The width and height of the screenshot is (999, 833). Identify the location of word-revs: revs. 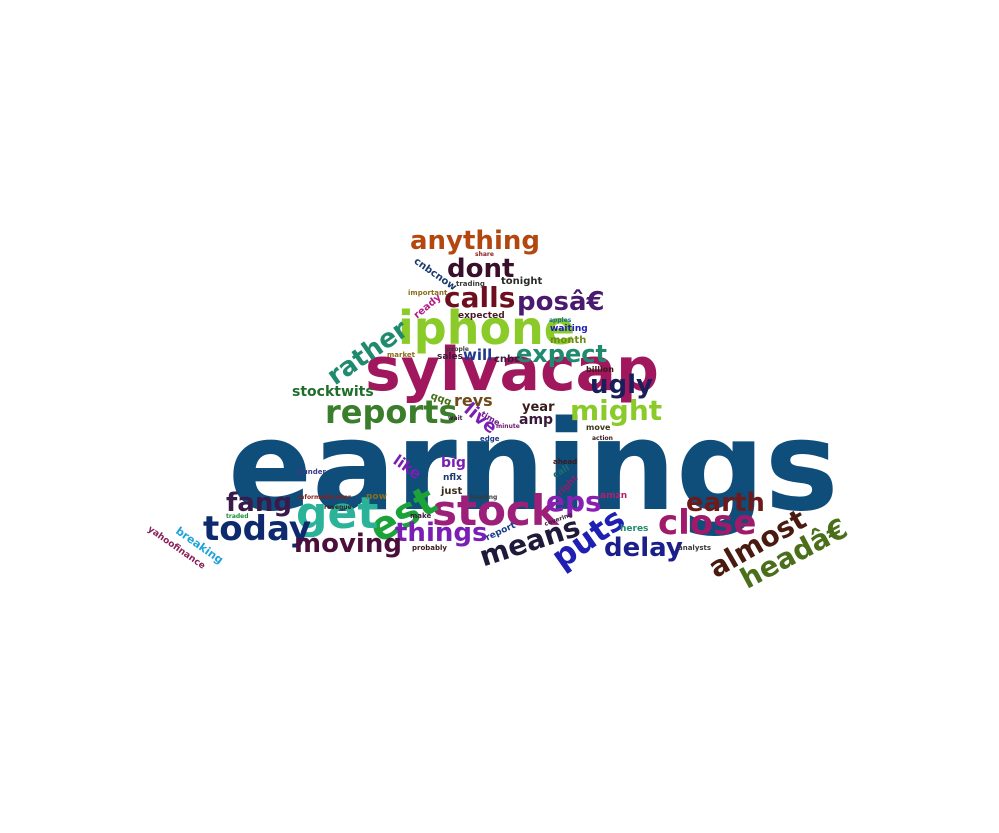
(473, 400).